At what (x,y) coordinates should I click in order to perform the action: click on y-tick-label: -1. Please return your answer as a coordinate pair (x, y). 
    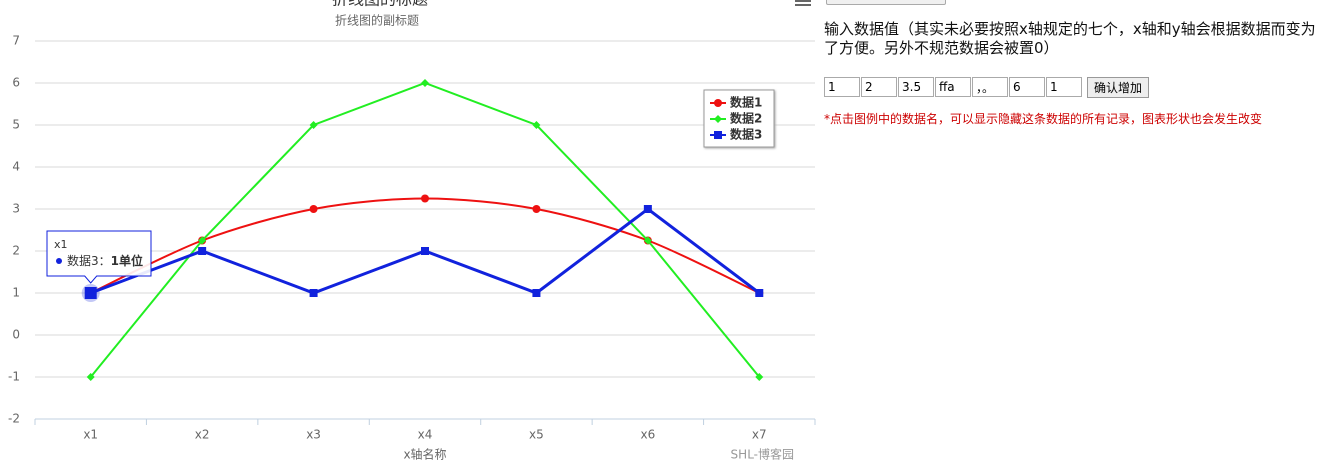
    Looking at the image, I should click on (14, 377).